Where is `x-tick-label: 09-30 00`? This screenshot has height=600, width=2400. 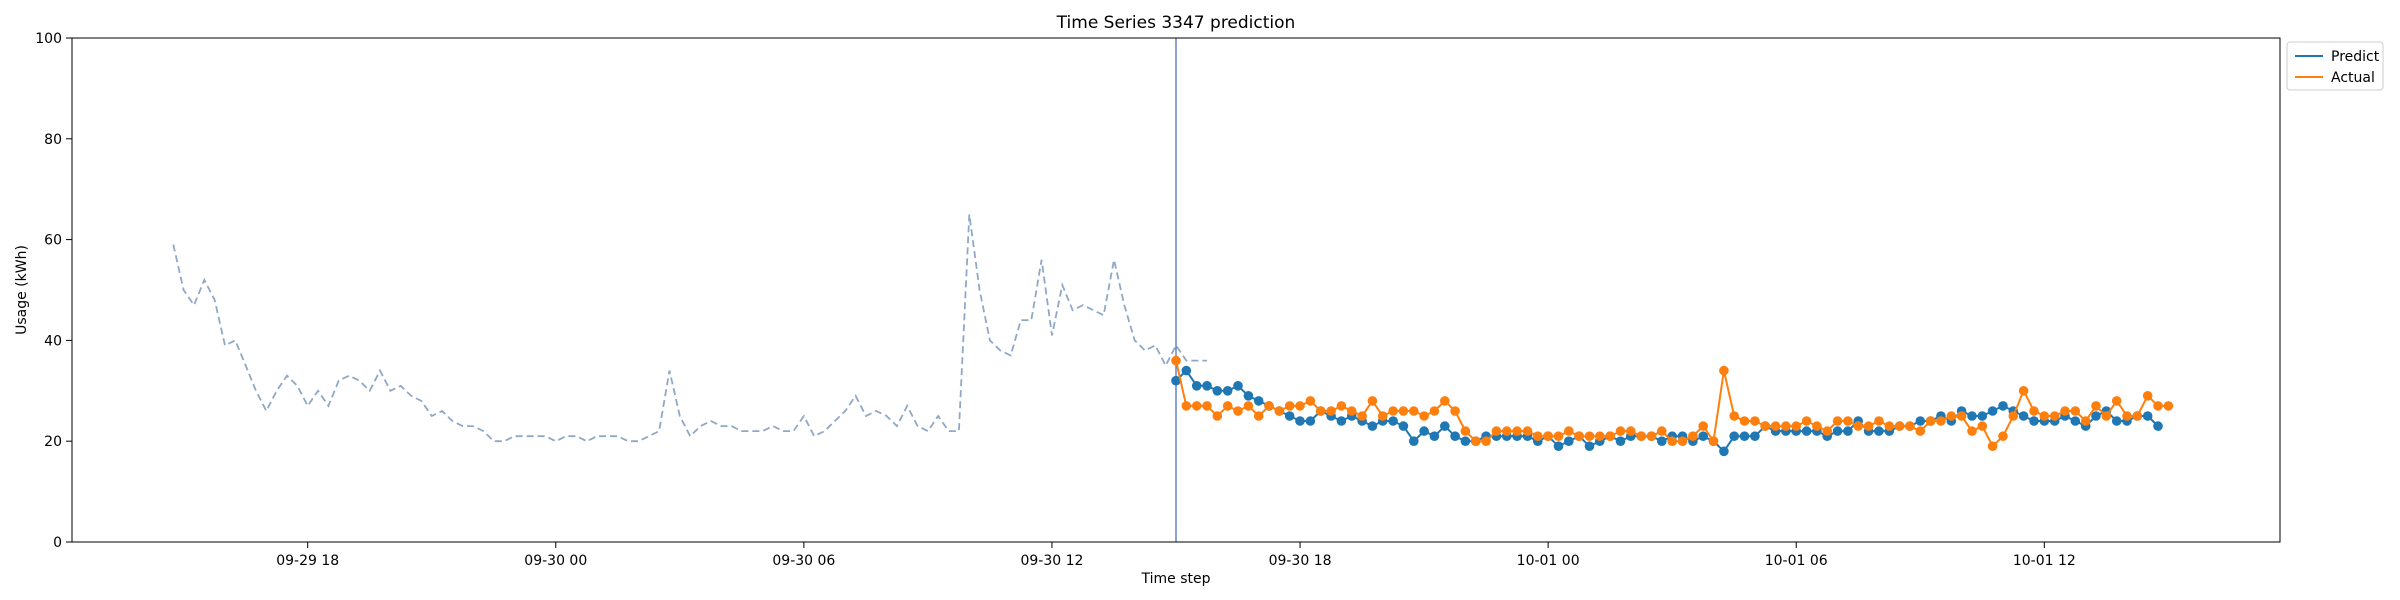 x-tick-label: 09-30 00 is located at coordinates (555, 561).